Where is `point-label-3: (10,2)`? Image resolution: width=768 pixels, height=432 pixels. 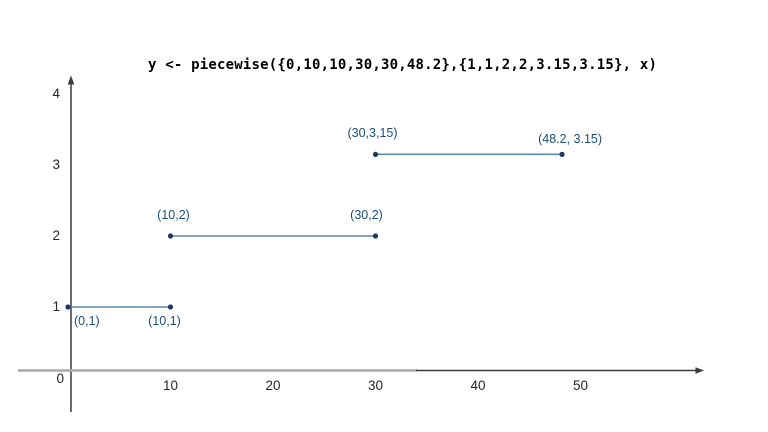
point-label-3: (10,2) is located at coordinates (173, 215).